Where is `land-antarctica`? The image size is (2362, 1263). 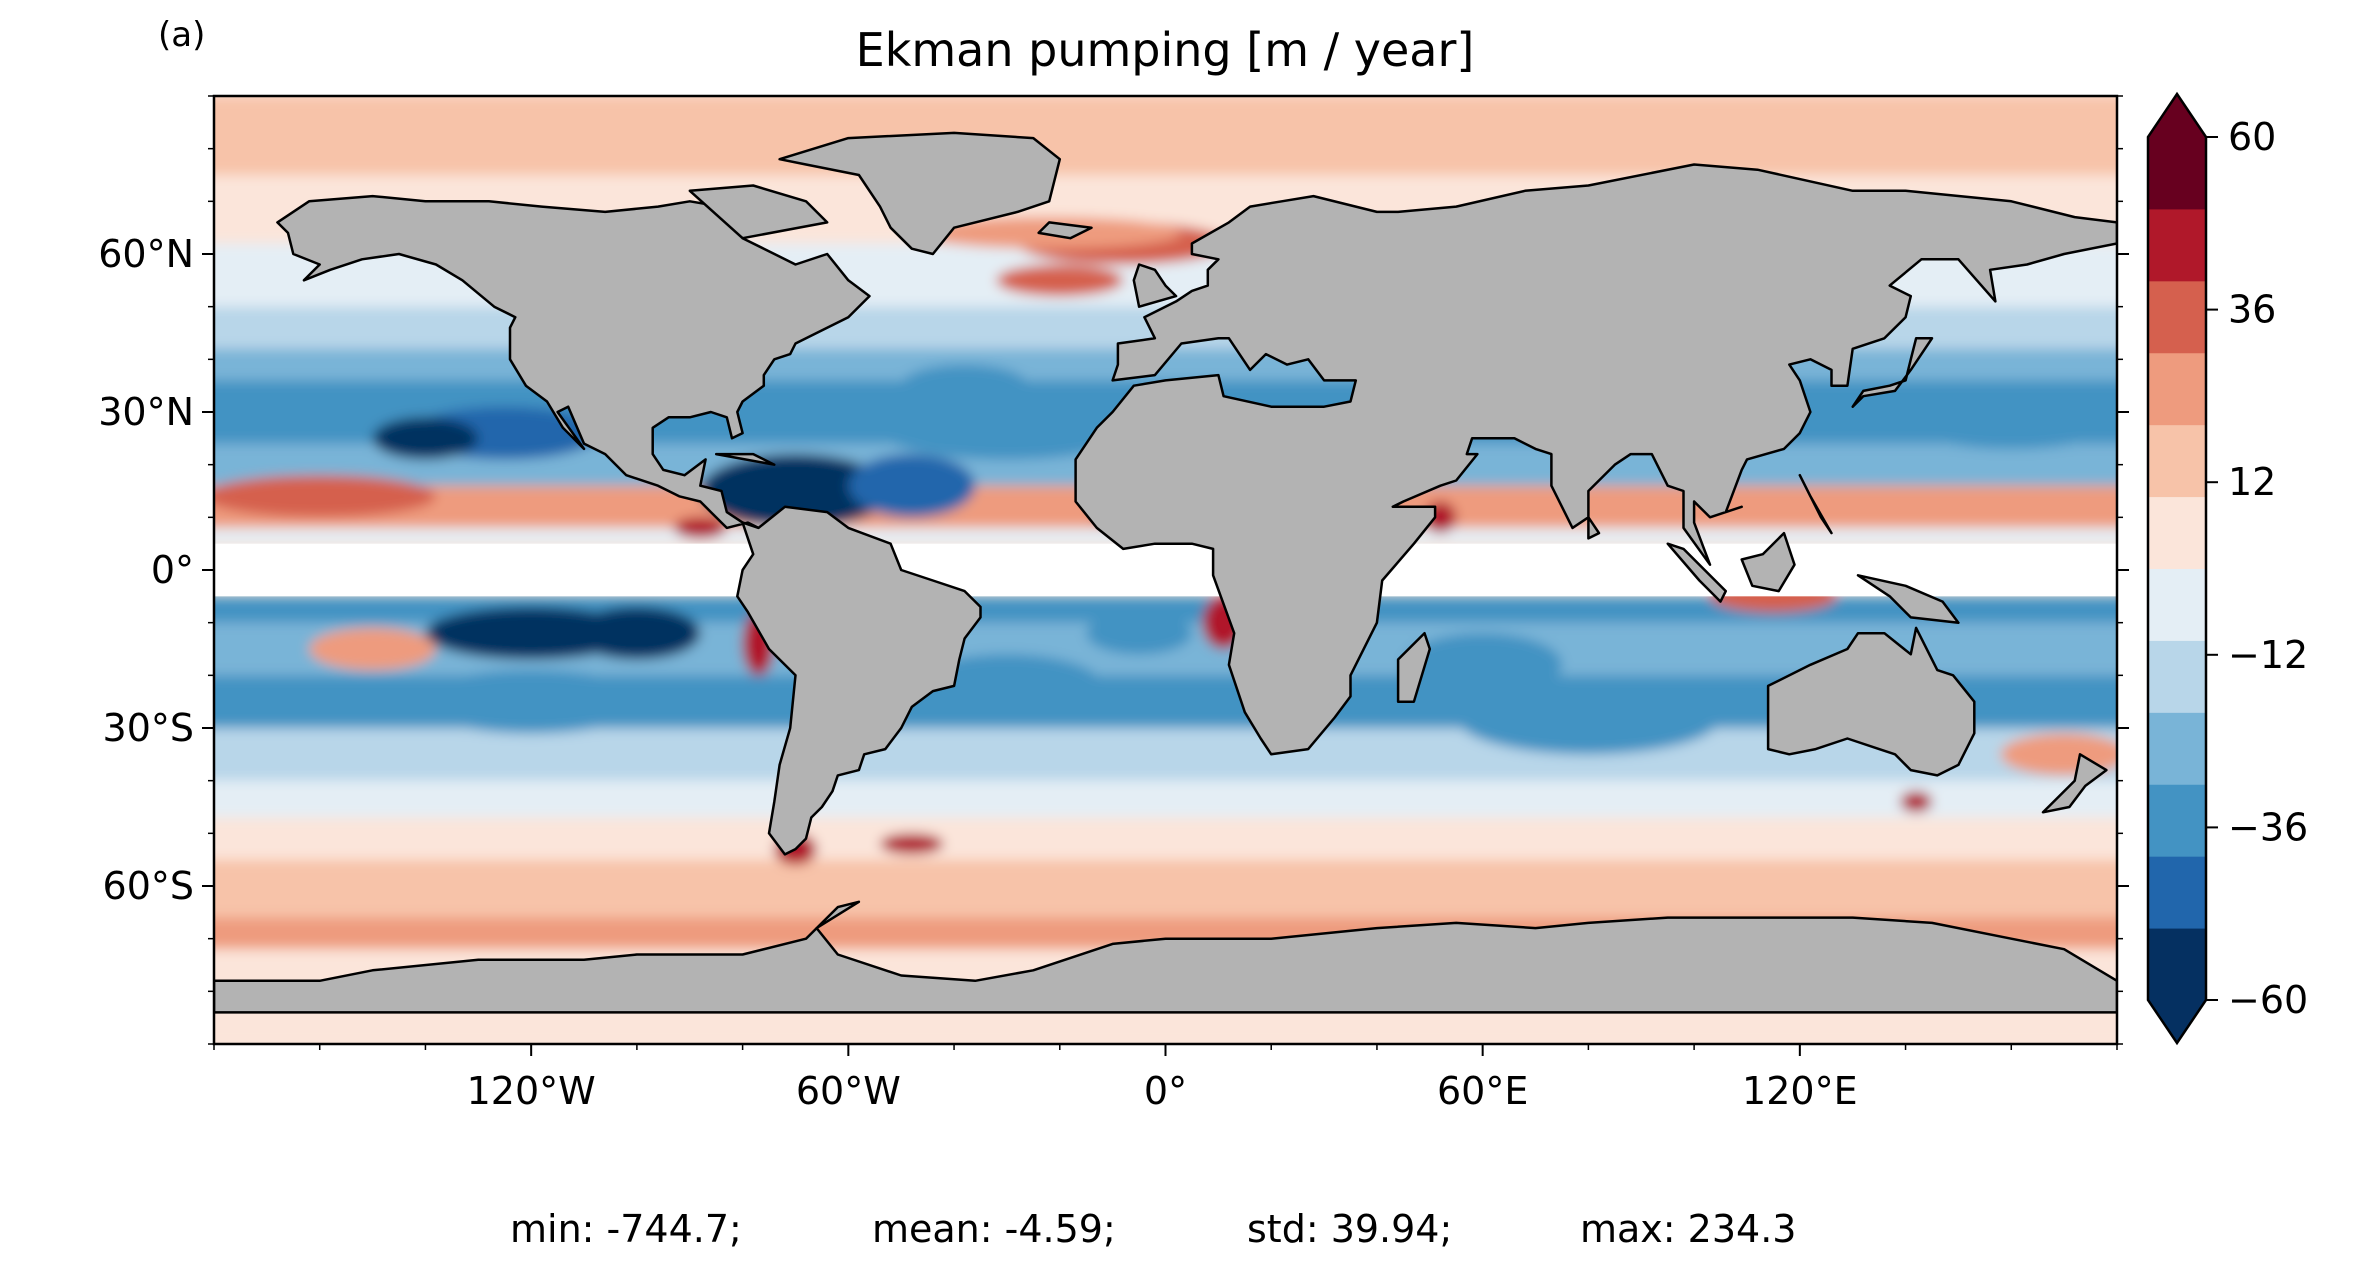
land-antarctica is located at coordinates (1165, 957).